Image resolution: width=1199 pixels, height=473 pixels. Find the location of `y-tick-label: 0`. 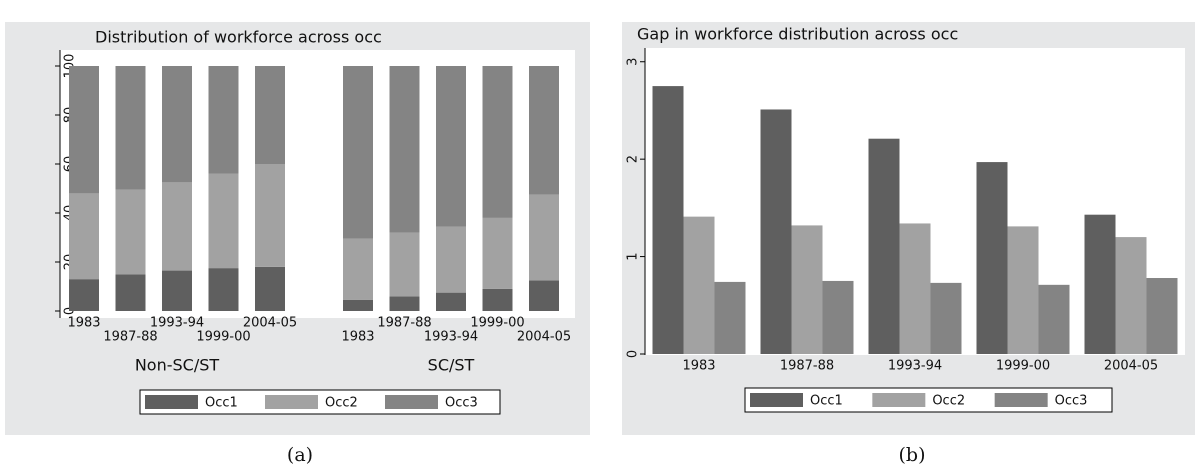

y-tick-label: 0 is located at coordinates (633, 354).